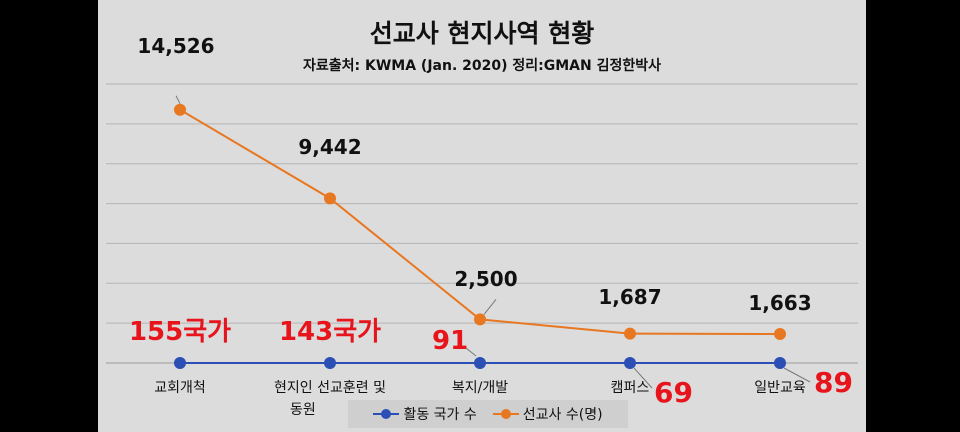 This screenshot has width=960, height=432. Describe the element at coordinates (482, 33) in the screenshot. I see `chart-title: 선교사 현지사역 현황` at that location.